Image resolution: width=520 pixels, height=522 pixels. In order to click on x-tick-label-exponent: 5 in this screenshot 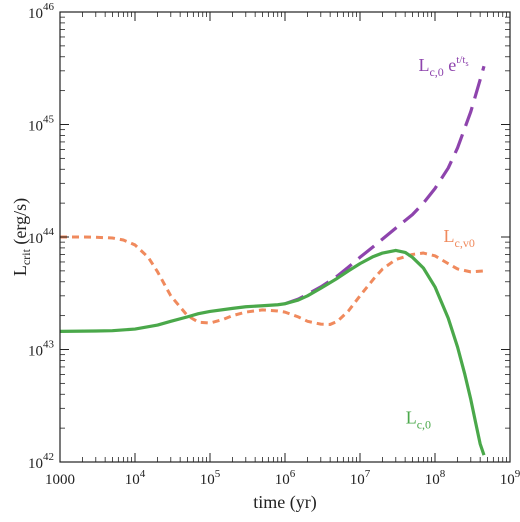, I will do `click(218, 474)`.